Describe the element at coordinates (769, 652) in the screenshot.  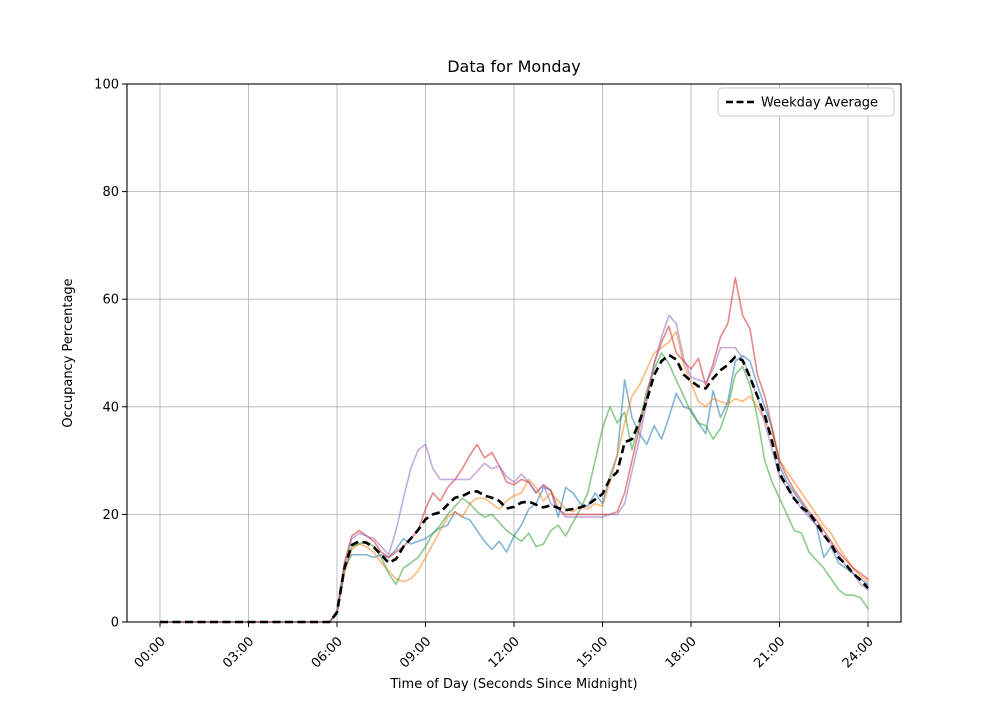
I see `x-tick-label: 21:00` at that location.